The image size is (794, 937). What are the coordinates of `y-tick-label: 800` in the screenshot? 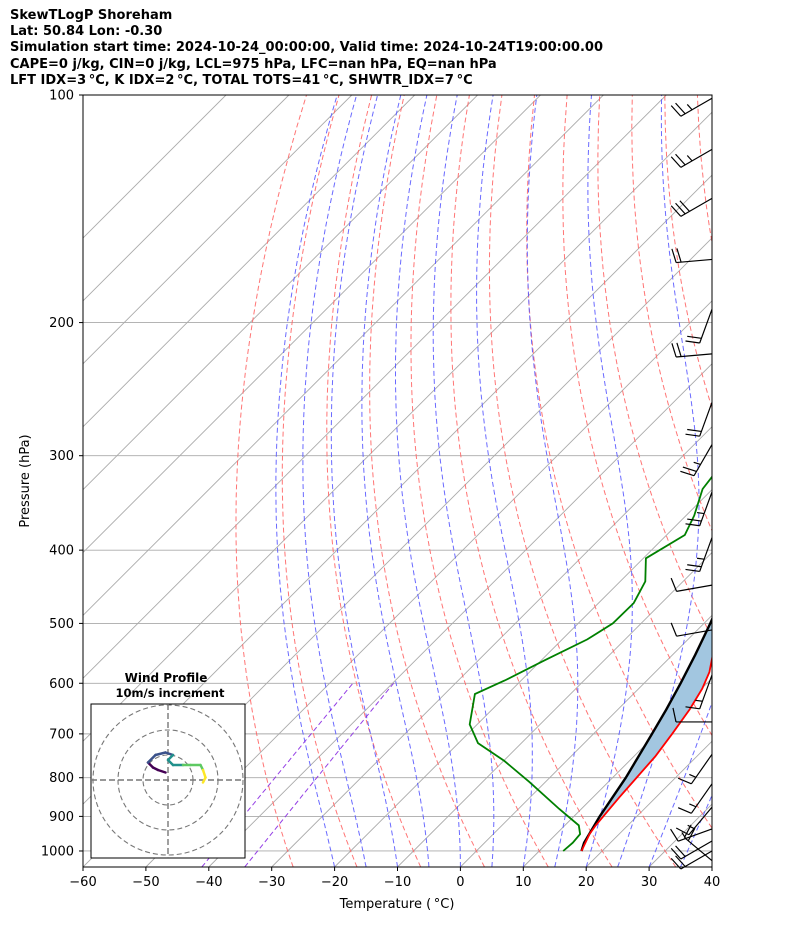 It's located at (61, 778).